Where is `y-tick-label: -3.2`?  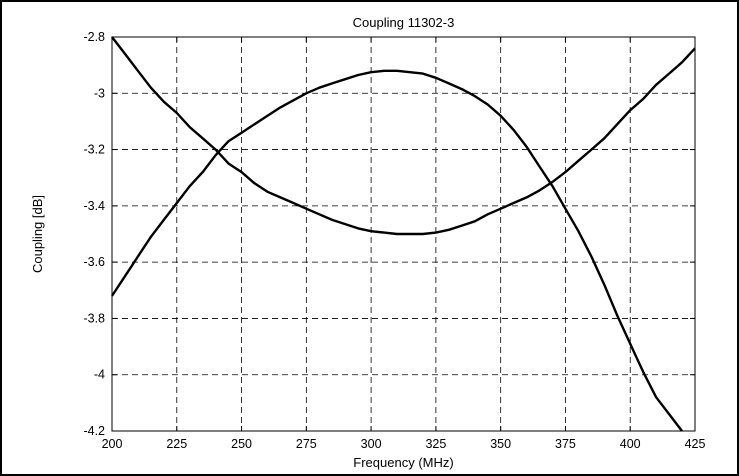 y-tick-label: -3.2 is located at coordinates (94, 150).